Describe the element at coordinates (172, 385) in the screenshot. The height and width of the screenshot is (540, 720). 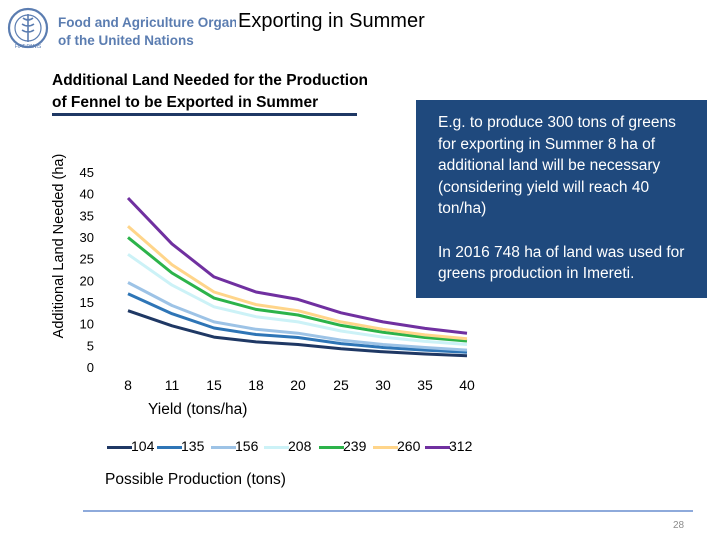
I see `x-tick-label: 11` at that location.